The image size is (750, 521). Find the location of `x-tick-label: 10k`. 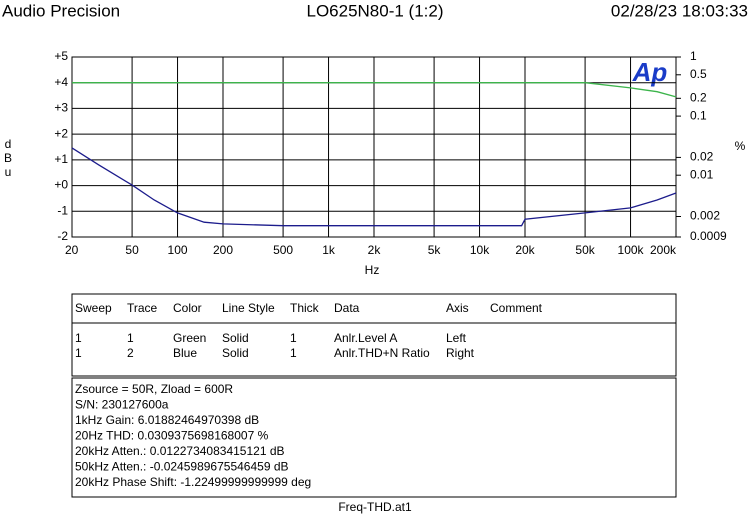

x-tick-label: 10k is located at coordinates (480, 250).